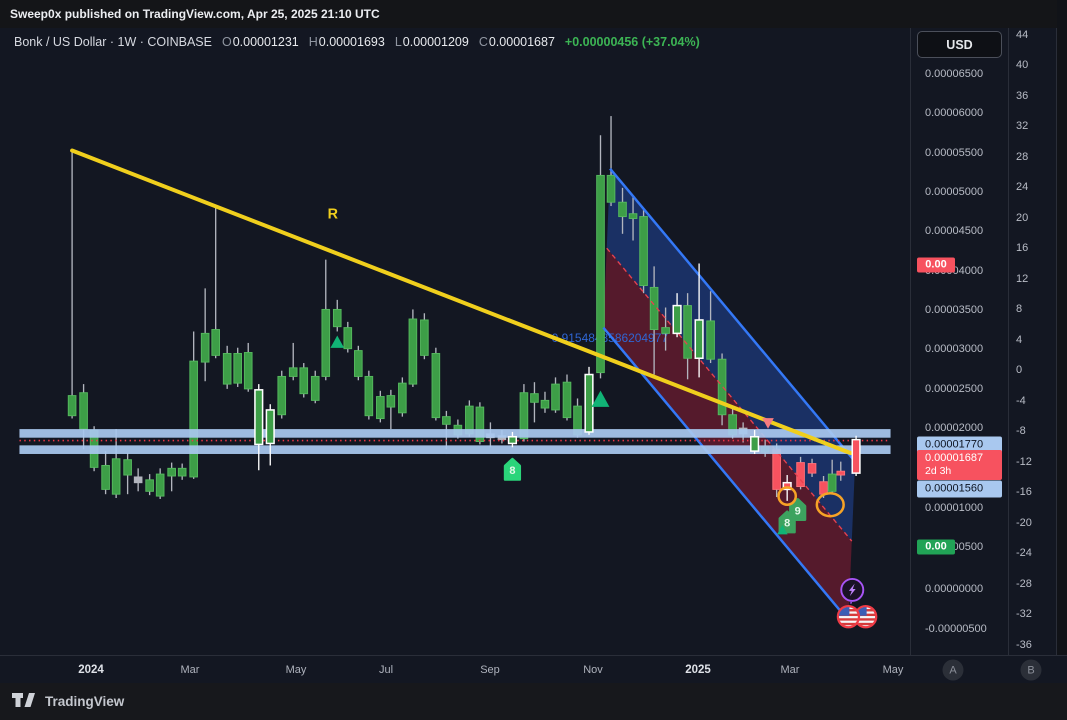 The image size is (1067, 720). Describe the element at coordinates (337, 341) in the screenshot. I see `buy-triangle-marker` at that location.